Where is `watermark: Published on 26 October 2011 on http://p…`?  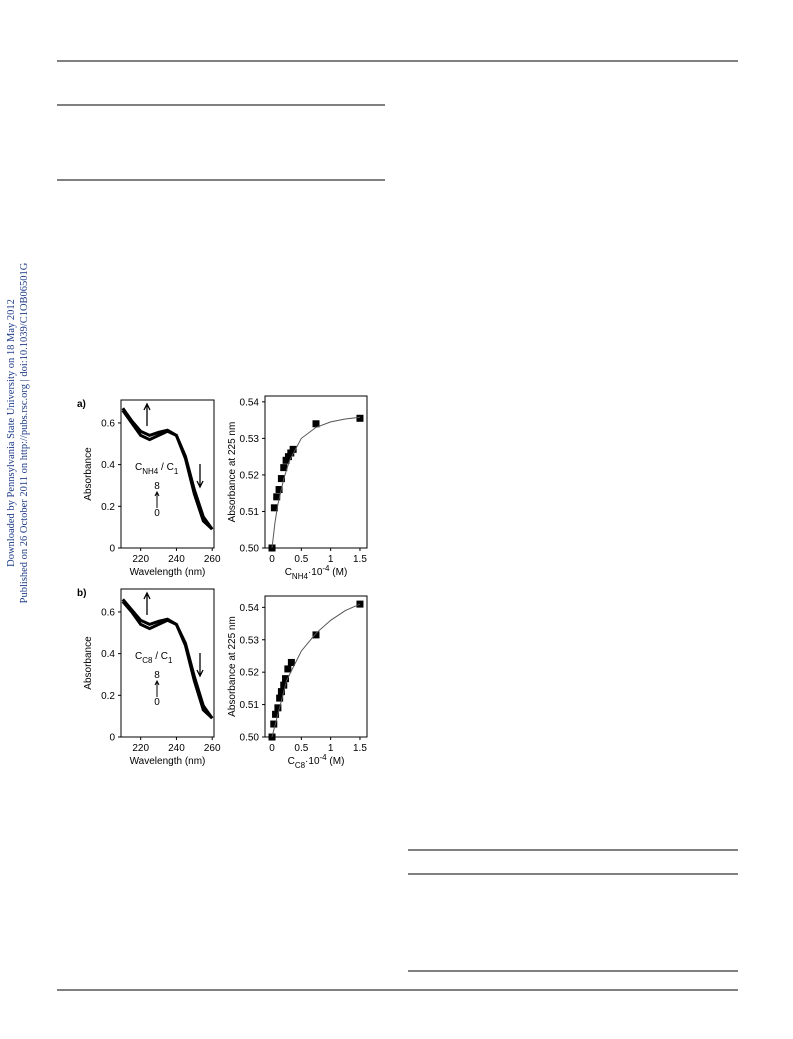
watermark: Published on 26 October 2011 on http://p… is located at coordinates (24, 432).